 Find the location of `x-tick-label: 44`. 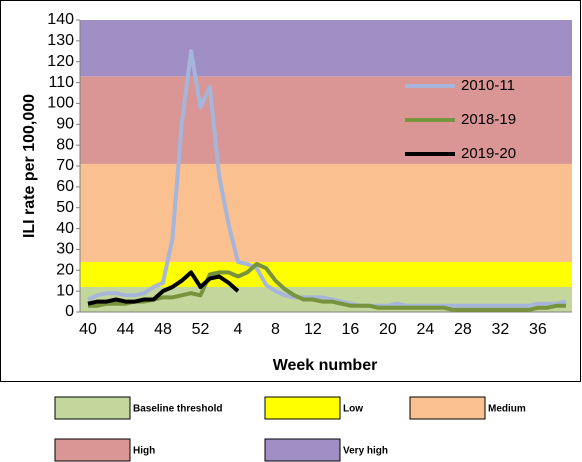

x-tick-label: 44 is located at coordinates (126, 329).